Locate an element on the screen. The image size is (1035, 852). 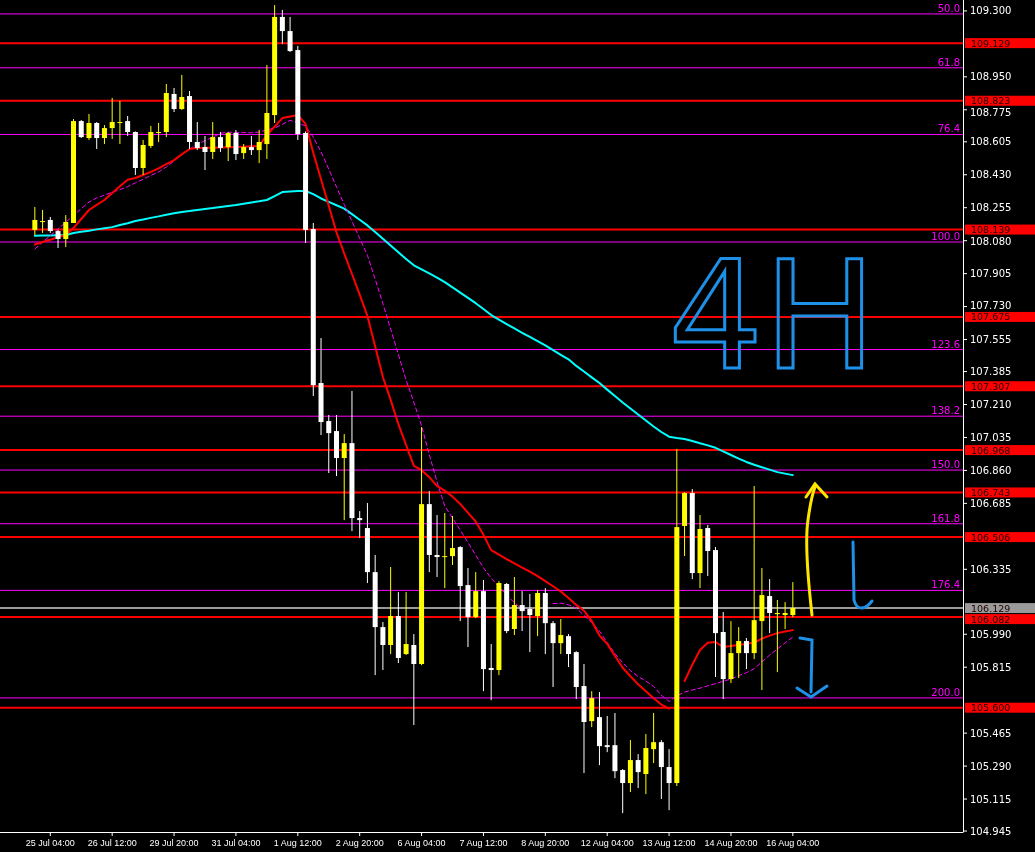
y-tick-label: 108.950 is located at coordinates (991, 77).